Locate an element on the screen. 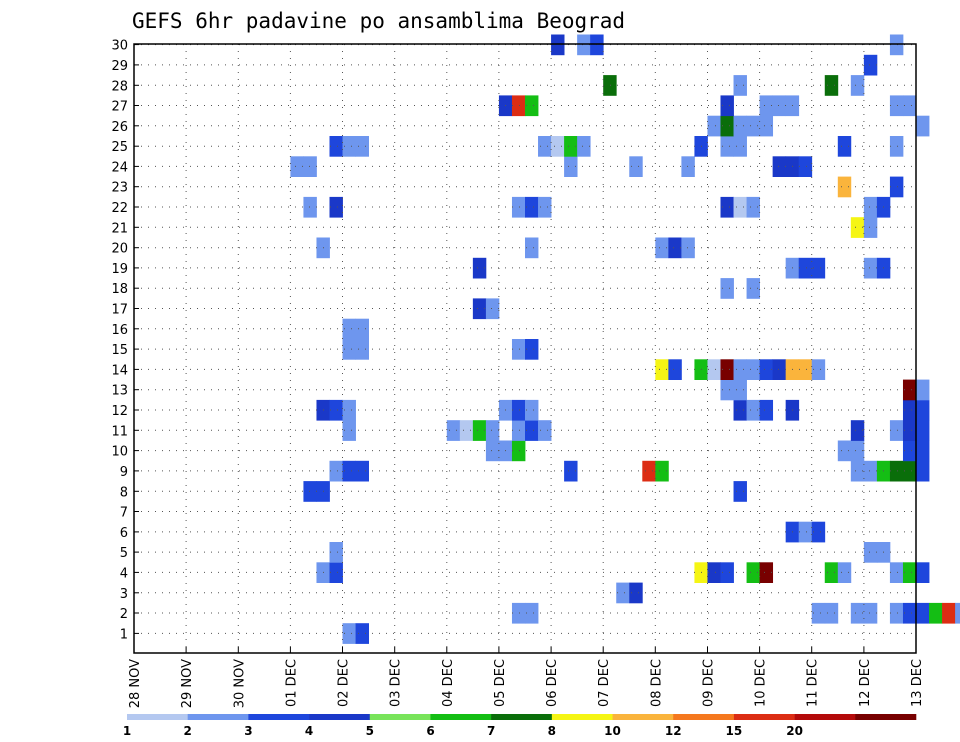  x-tick-label: 28 NOV is located at coordinates (135, 683).